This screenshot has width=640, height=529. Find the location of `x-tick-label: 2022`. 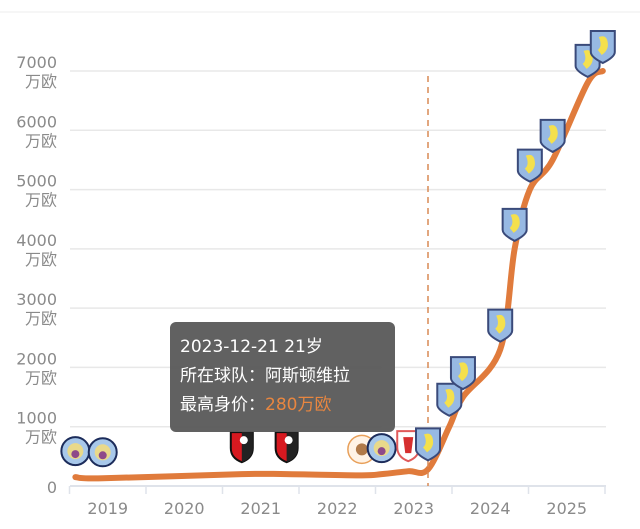

x-tick-label: 2022 is located at coordinates (337, 508).